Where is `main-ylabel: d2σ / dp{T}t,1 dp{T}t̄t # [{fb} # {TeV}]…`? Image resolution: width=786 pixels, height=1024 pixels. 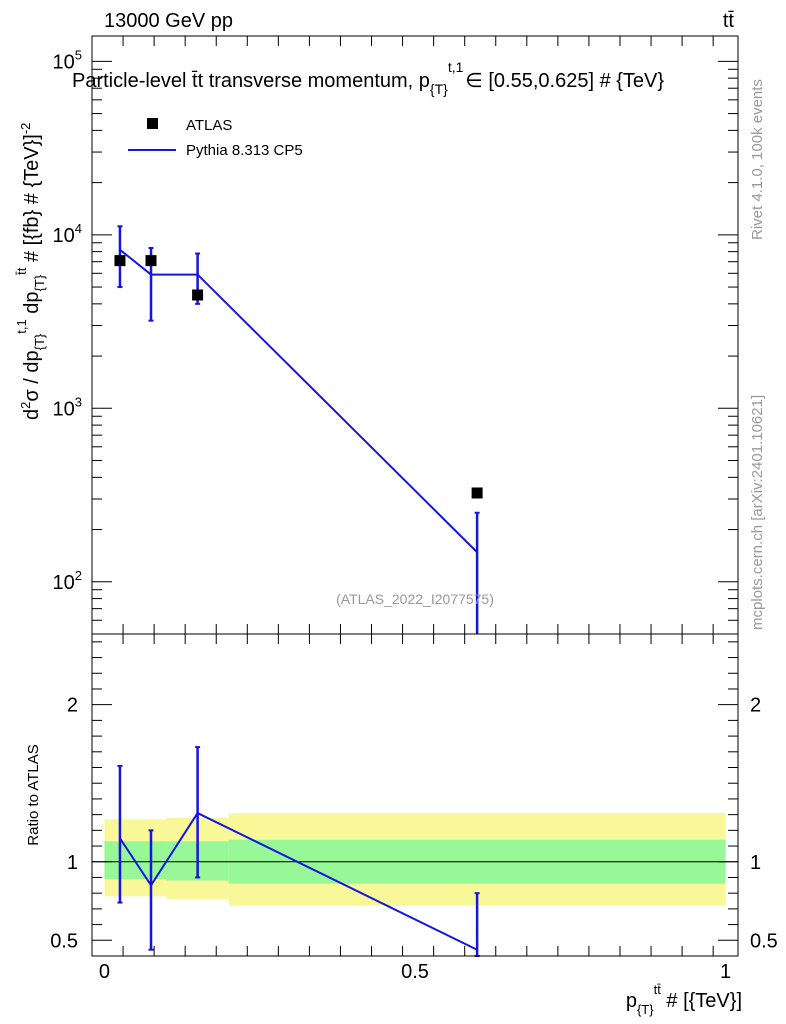 main-ylabel: d2σ / dp{T}t,1 dp{T}t̄t # [{fb} # {TeV}]… is located at coordinates (30, 271).